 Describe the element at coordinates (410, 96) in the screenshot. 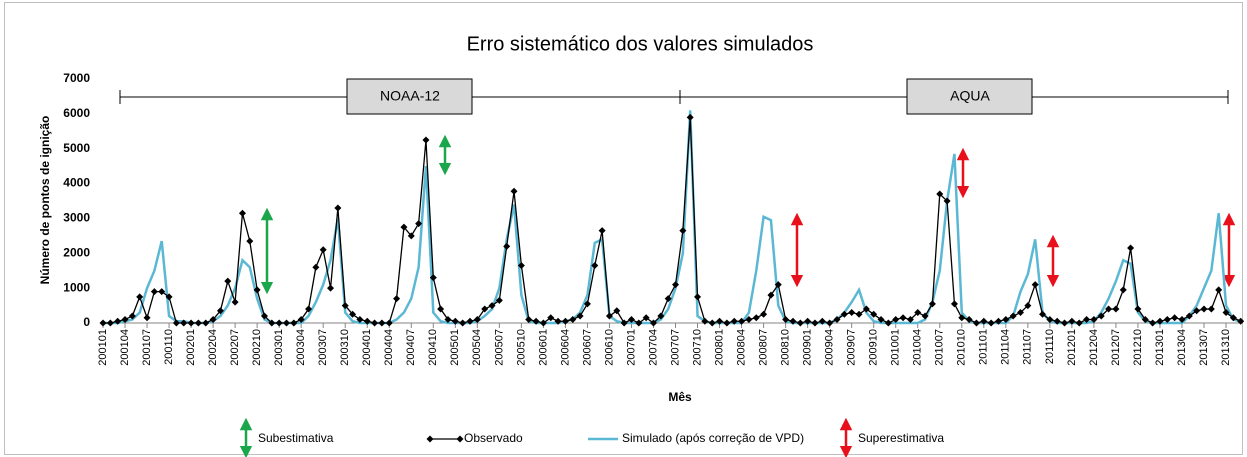

I see `period-label: NOAA-12` at that location.